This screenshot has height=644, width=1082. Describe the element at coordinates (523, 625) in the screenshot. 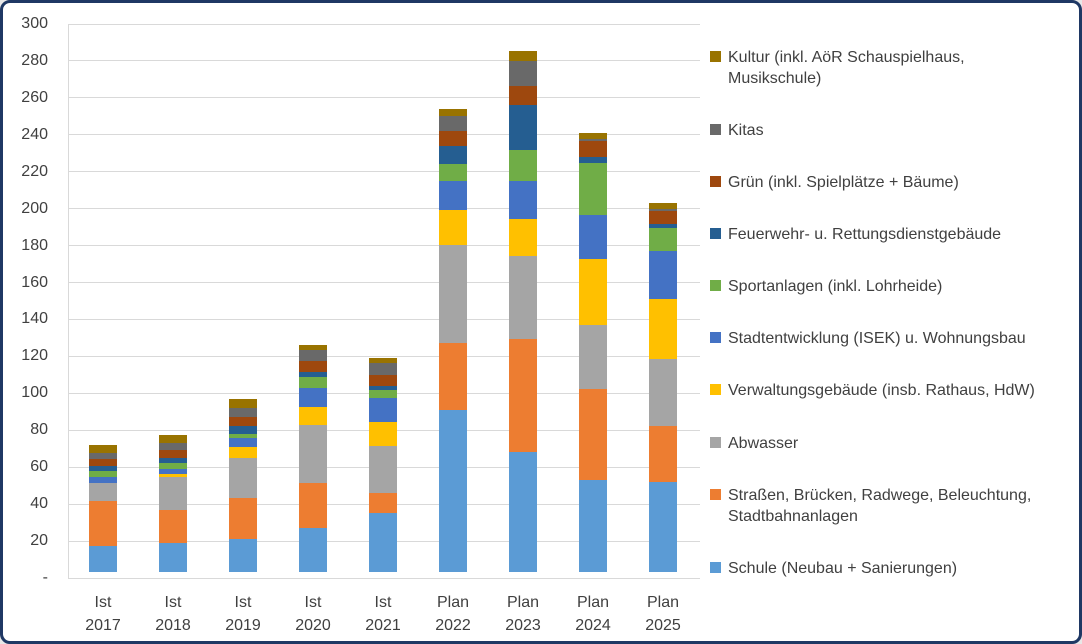

I see `x-tick-line2: 2023` at that location.